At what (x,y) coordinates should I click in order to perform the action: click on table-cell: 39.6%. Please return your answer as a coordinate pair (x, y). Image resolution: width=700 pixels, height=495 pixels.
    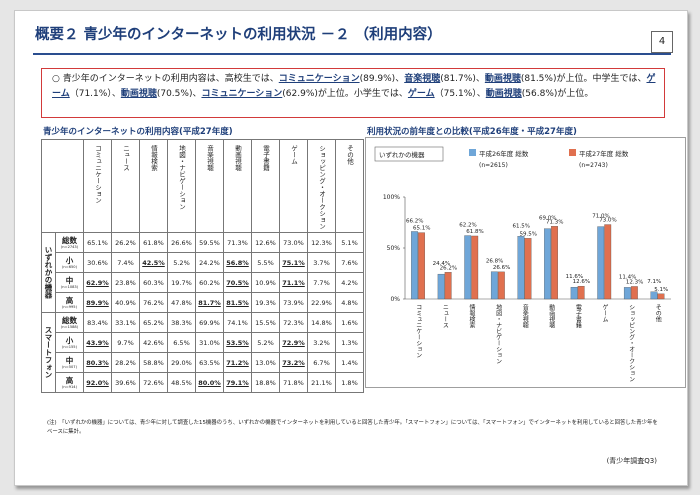
    Looking at the image, I should click on (125, 382).